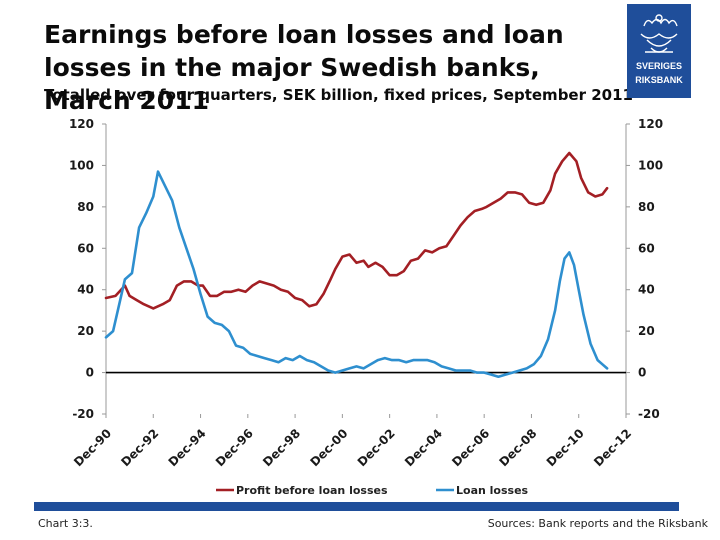 This screenshot has width=720, height=540. I want to click on y-tick-label-left: 80, so click(85, 207).